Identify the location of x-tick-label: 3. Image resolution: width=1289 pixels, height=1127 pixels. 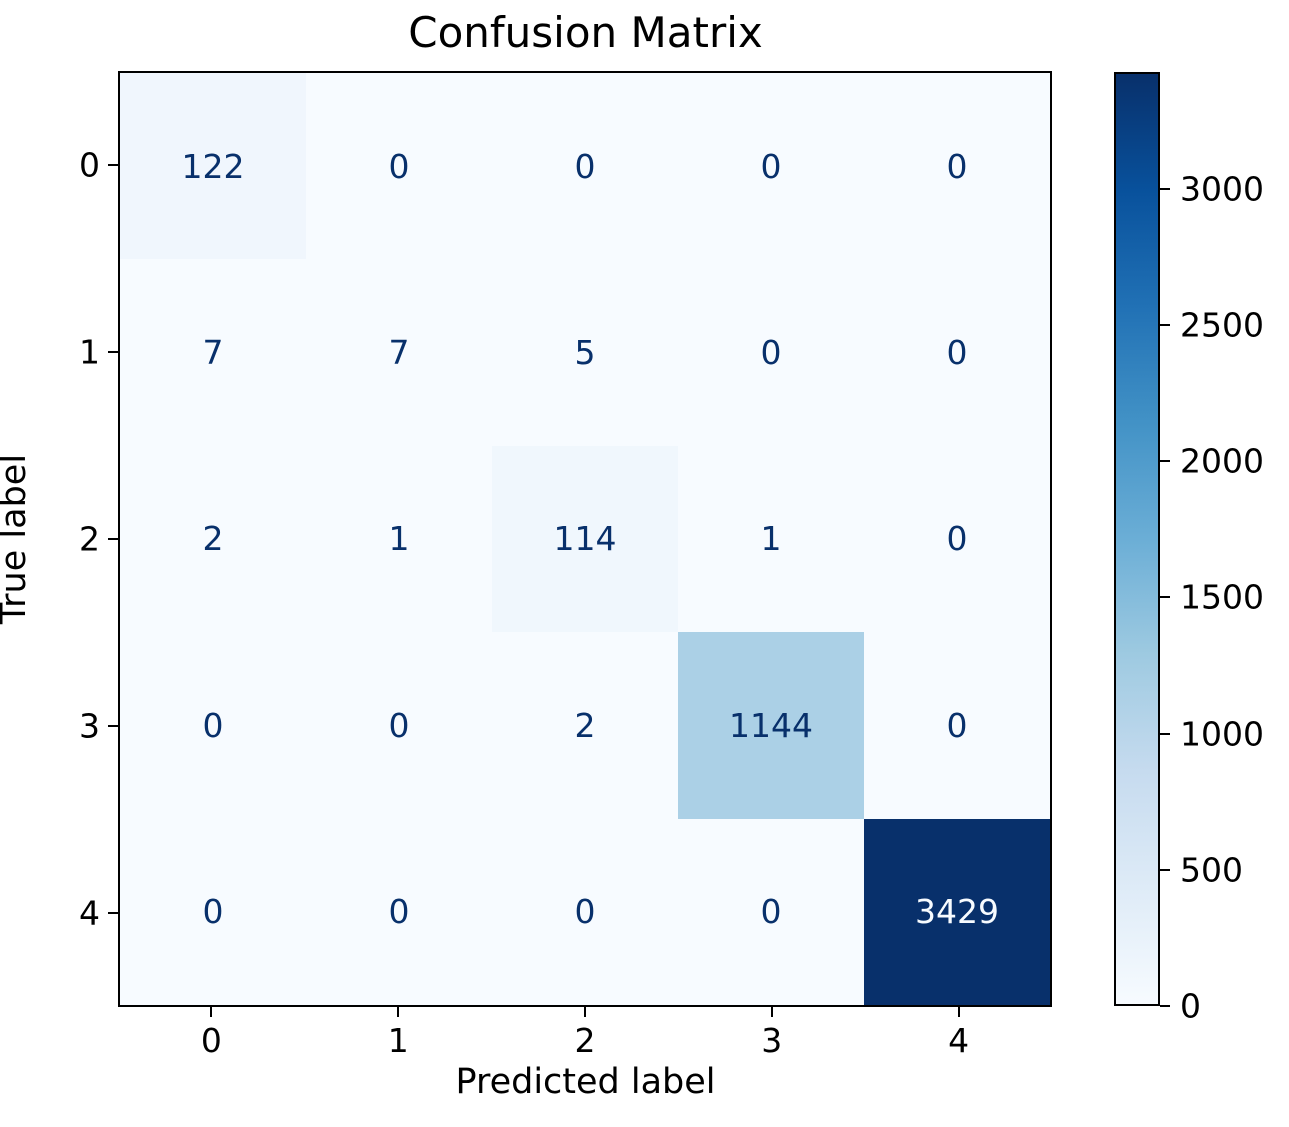
(772, 1040).